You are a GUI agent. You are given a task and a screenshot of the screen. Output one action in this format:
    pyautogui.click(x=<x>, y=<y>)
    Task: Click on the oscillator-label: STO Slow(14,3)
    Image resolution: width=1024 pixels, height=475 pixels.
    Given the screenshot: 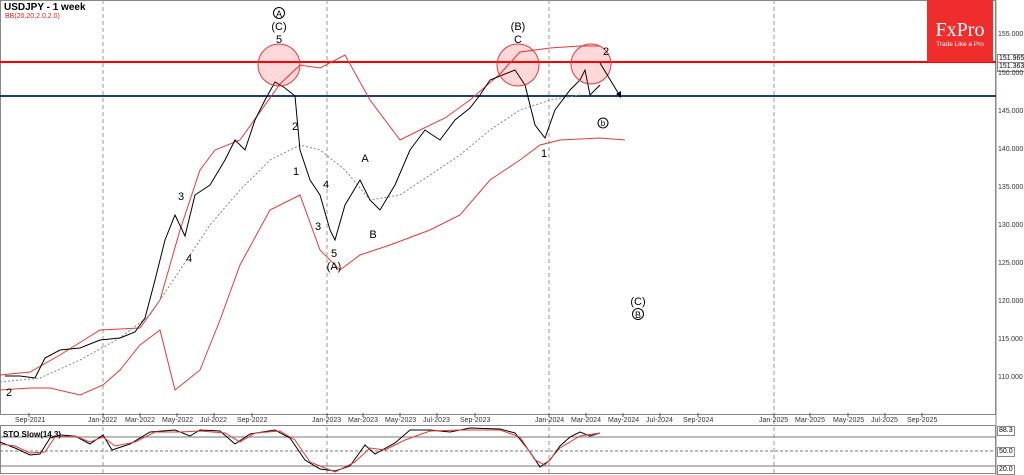 What is the action you would take?
    pyautogui.click(x=32, y=434)
    